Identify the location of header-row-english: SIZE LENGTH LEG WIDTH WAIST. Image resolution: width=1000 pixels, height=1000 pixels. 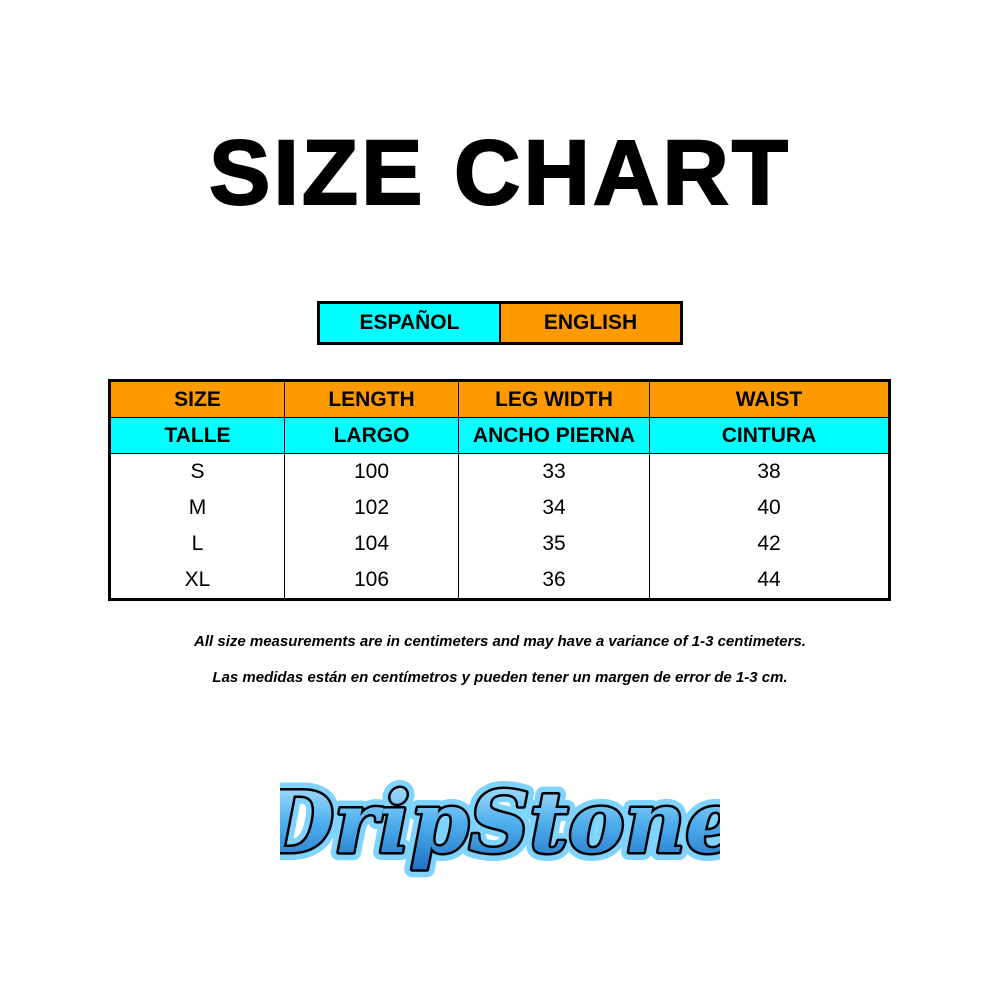
(499, 399).